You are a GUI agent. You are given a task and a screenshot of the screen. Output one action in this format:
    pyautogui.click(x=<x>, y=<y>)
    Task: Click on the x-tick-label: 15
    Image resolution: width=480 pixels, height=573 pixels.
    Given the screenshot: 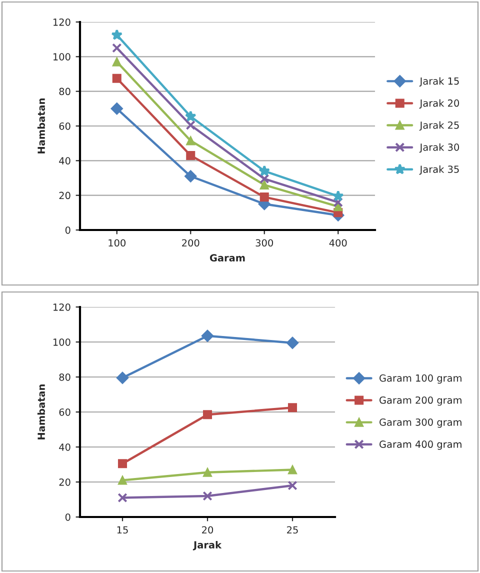 What is the action you would take?
    pyautogui.click(x=122, y=530)
    